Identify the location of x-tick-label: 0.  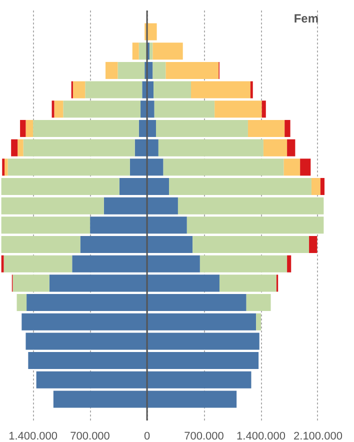
(147, 436).